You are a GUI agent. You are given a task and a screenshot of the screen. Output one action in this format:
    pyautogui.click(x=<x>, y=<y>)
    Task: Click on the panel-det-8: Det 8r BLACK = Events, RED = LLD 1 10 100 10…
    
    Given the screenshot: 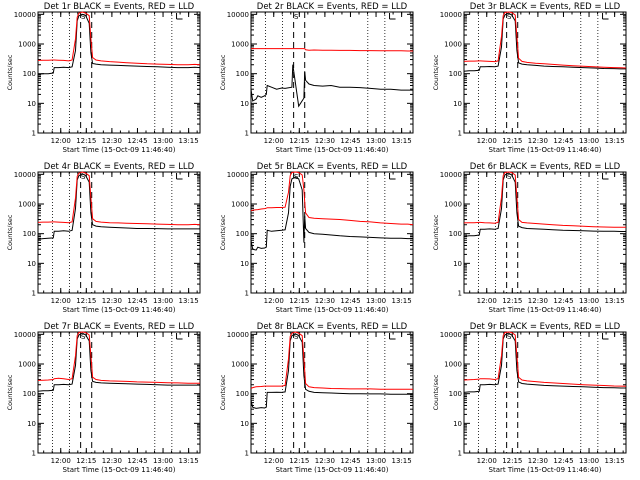 What is the action you would take?
    pyautogui.click(x=316, y=398)
    